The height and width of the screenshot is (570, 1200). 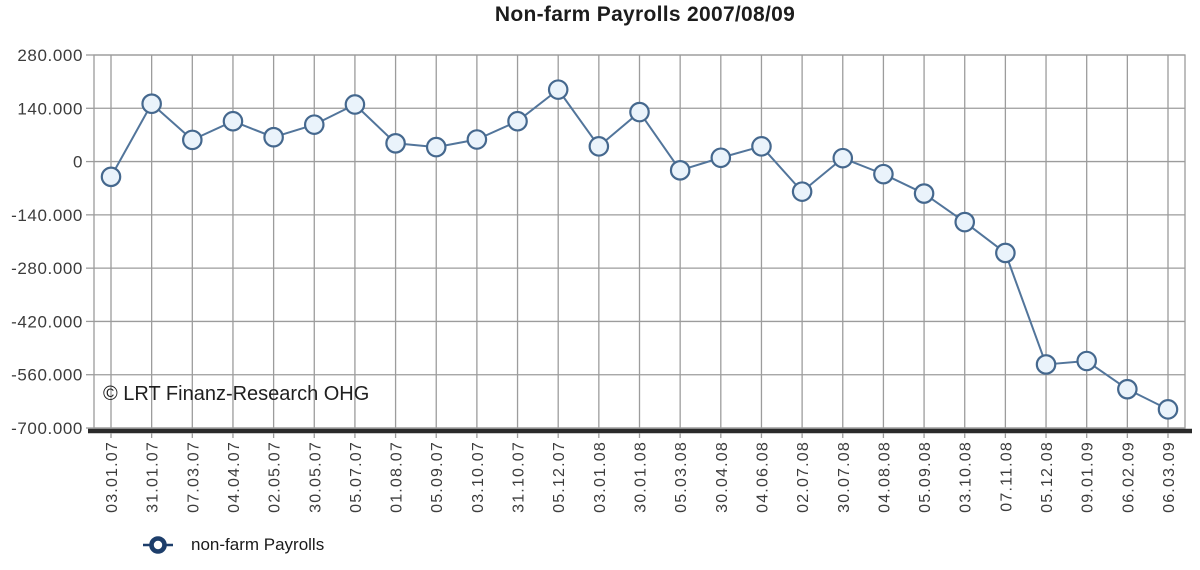 I want to click on x-tick-label: 07.03.07, so click(x=193, y=477).